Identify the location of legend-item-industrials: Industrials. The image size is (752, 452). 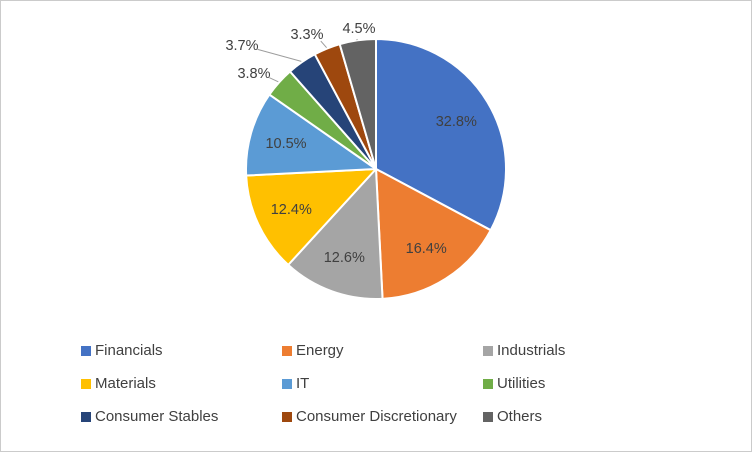
(524, 351).